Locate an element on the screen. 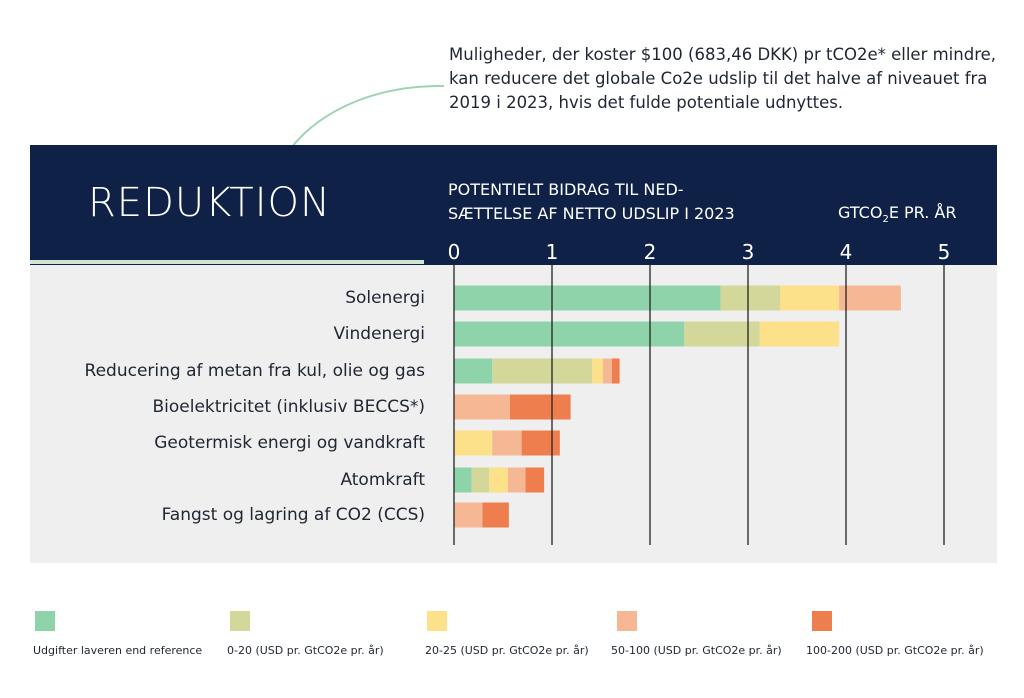  x-tick-label: 3 is located at coordinates (748, 252).